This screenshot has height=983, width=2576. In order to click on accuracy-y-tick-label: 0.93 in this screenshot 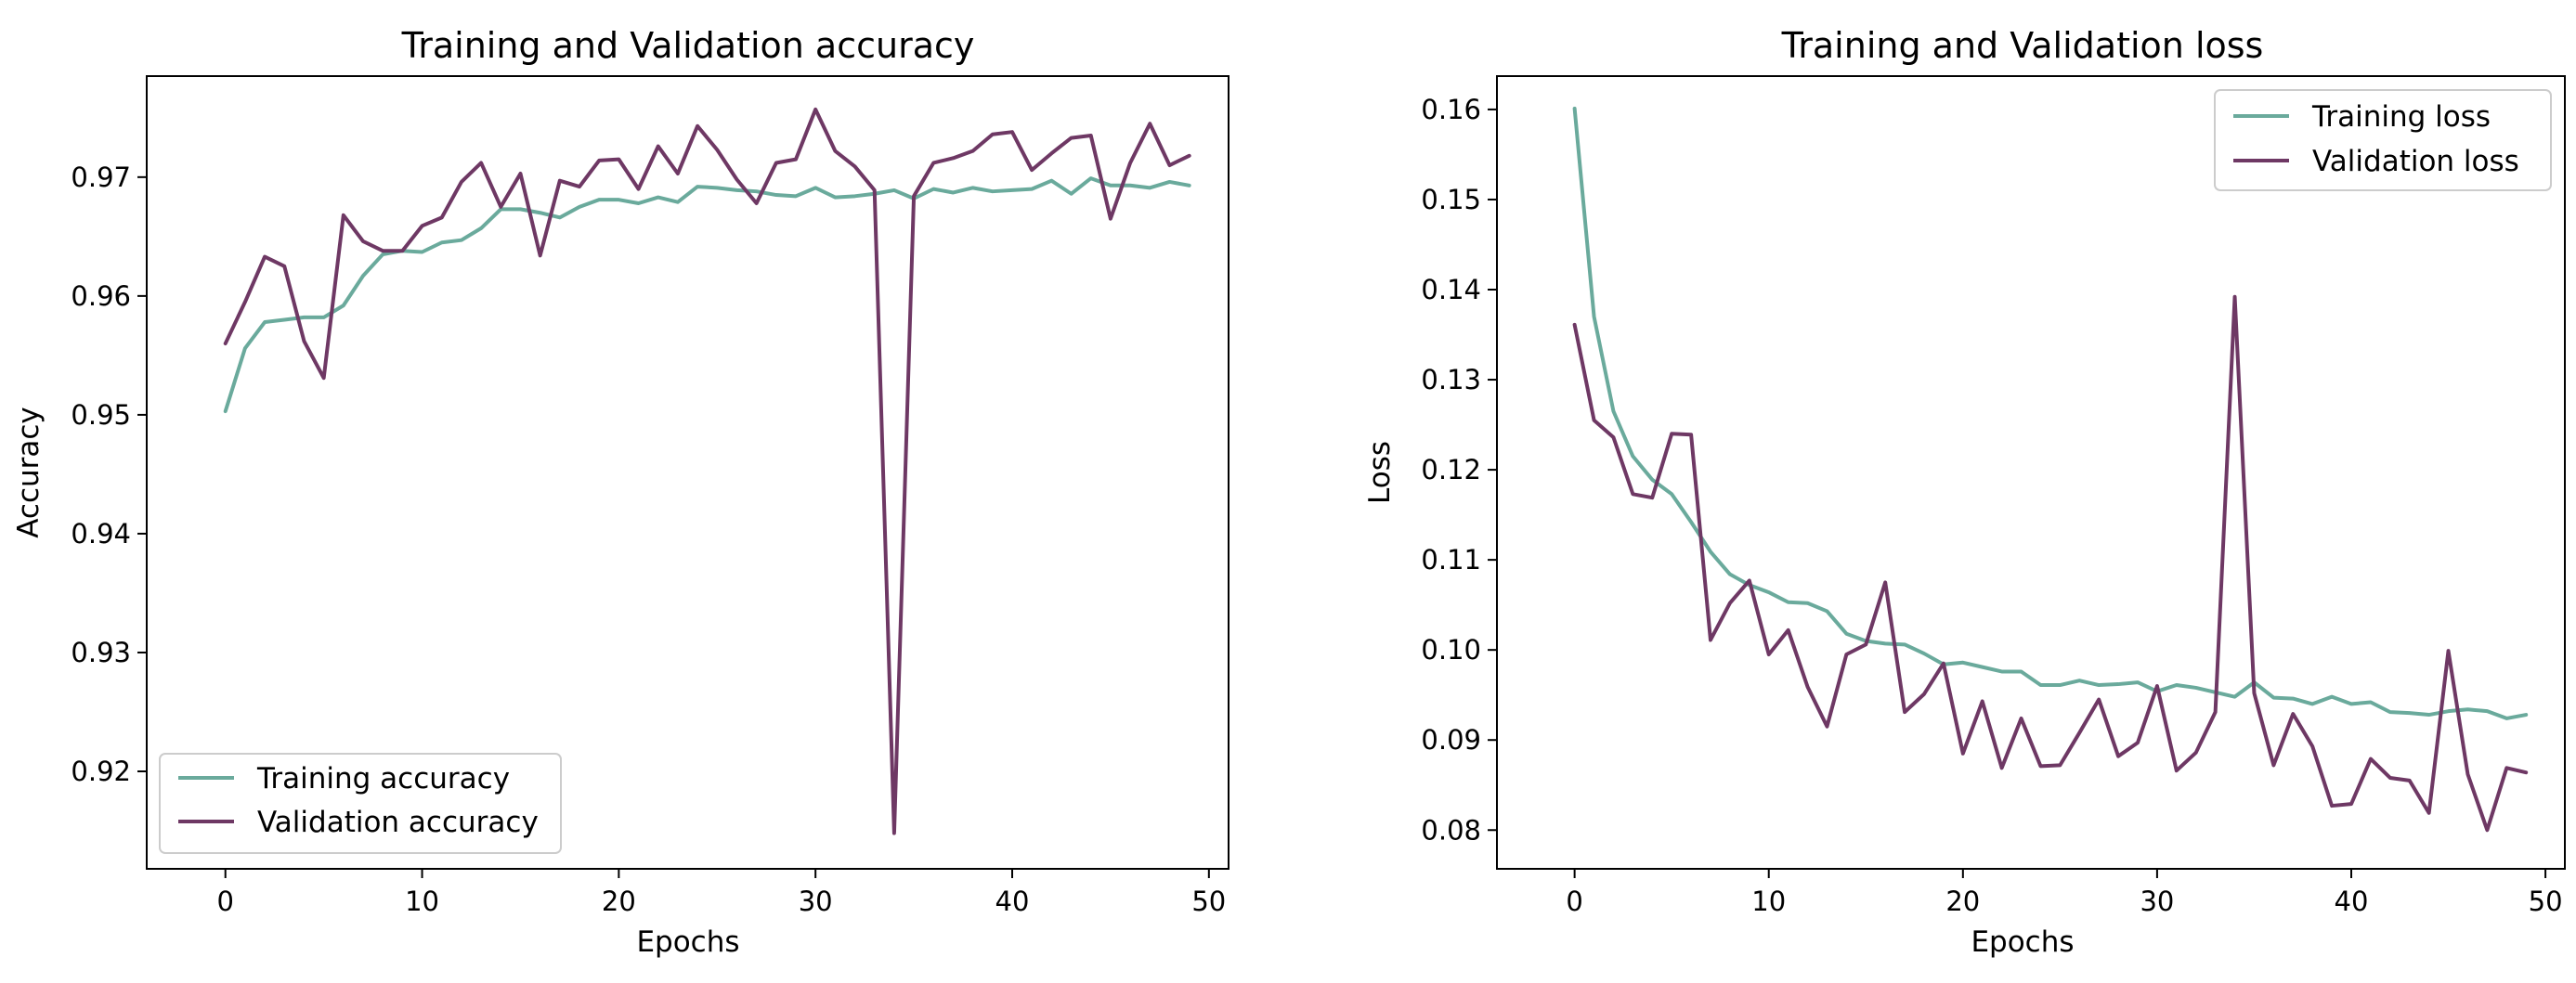, I will do `click(101, 652)`.